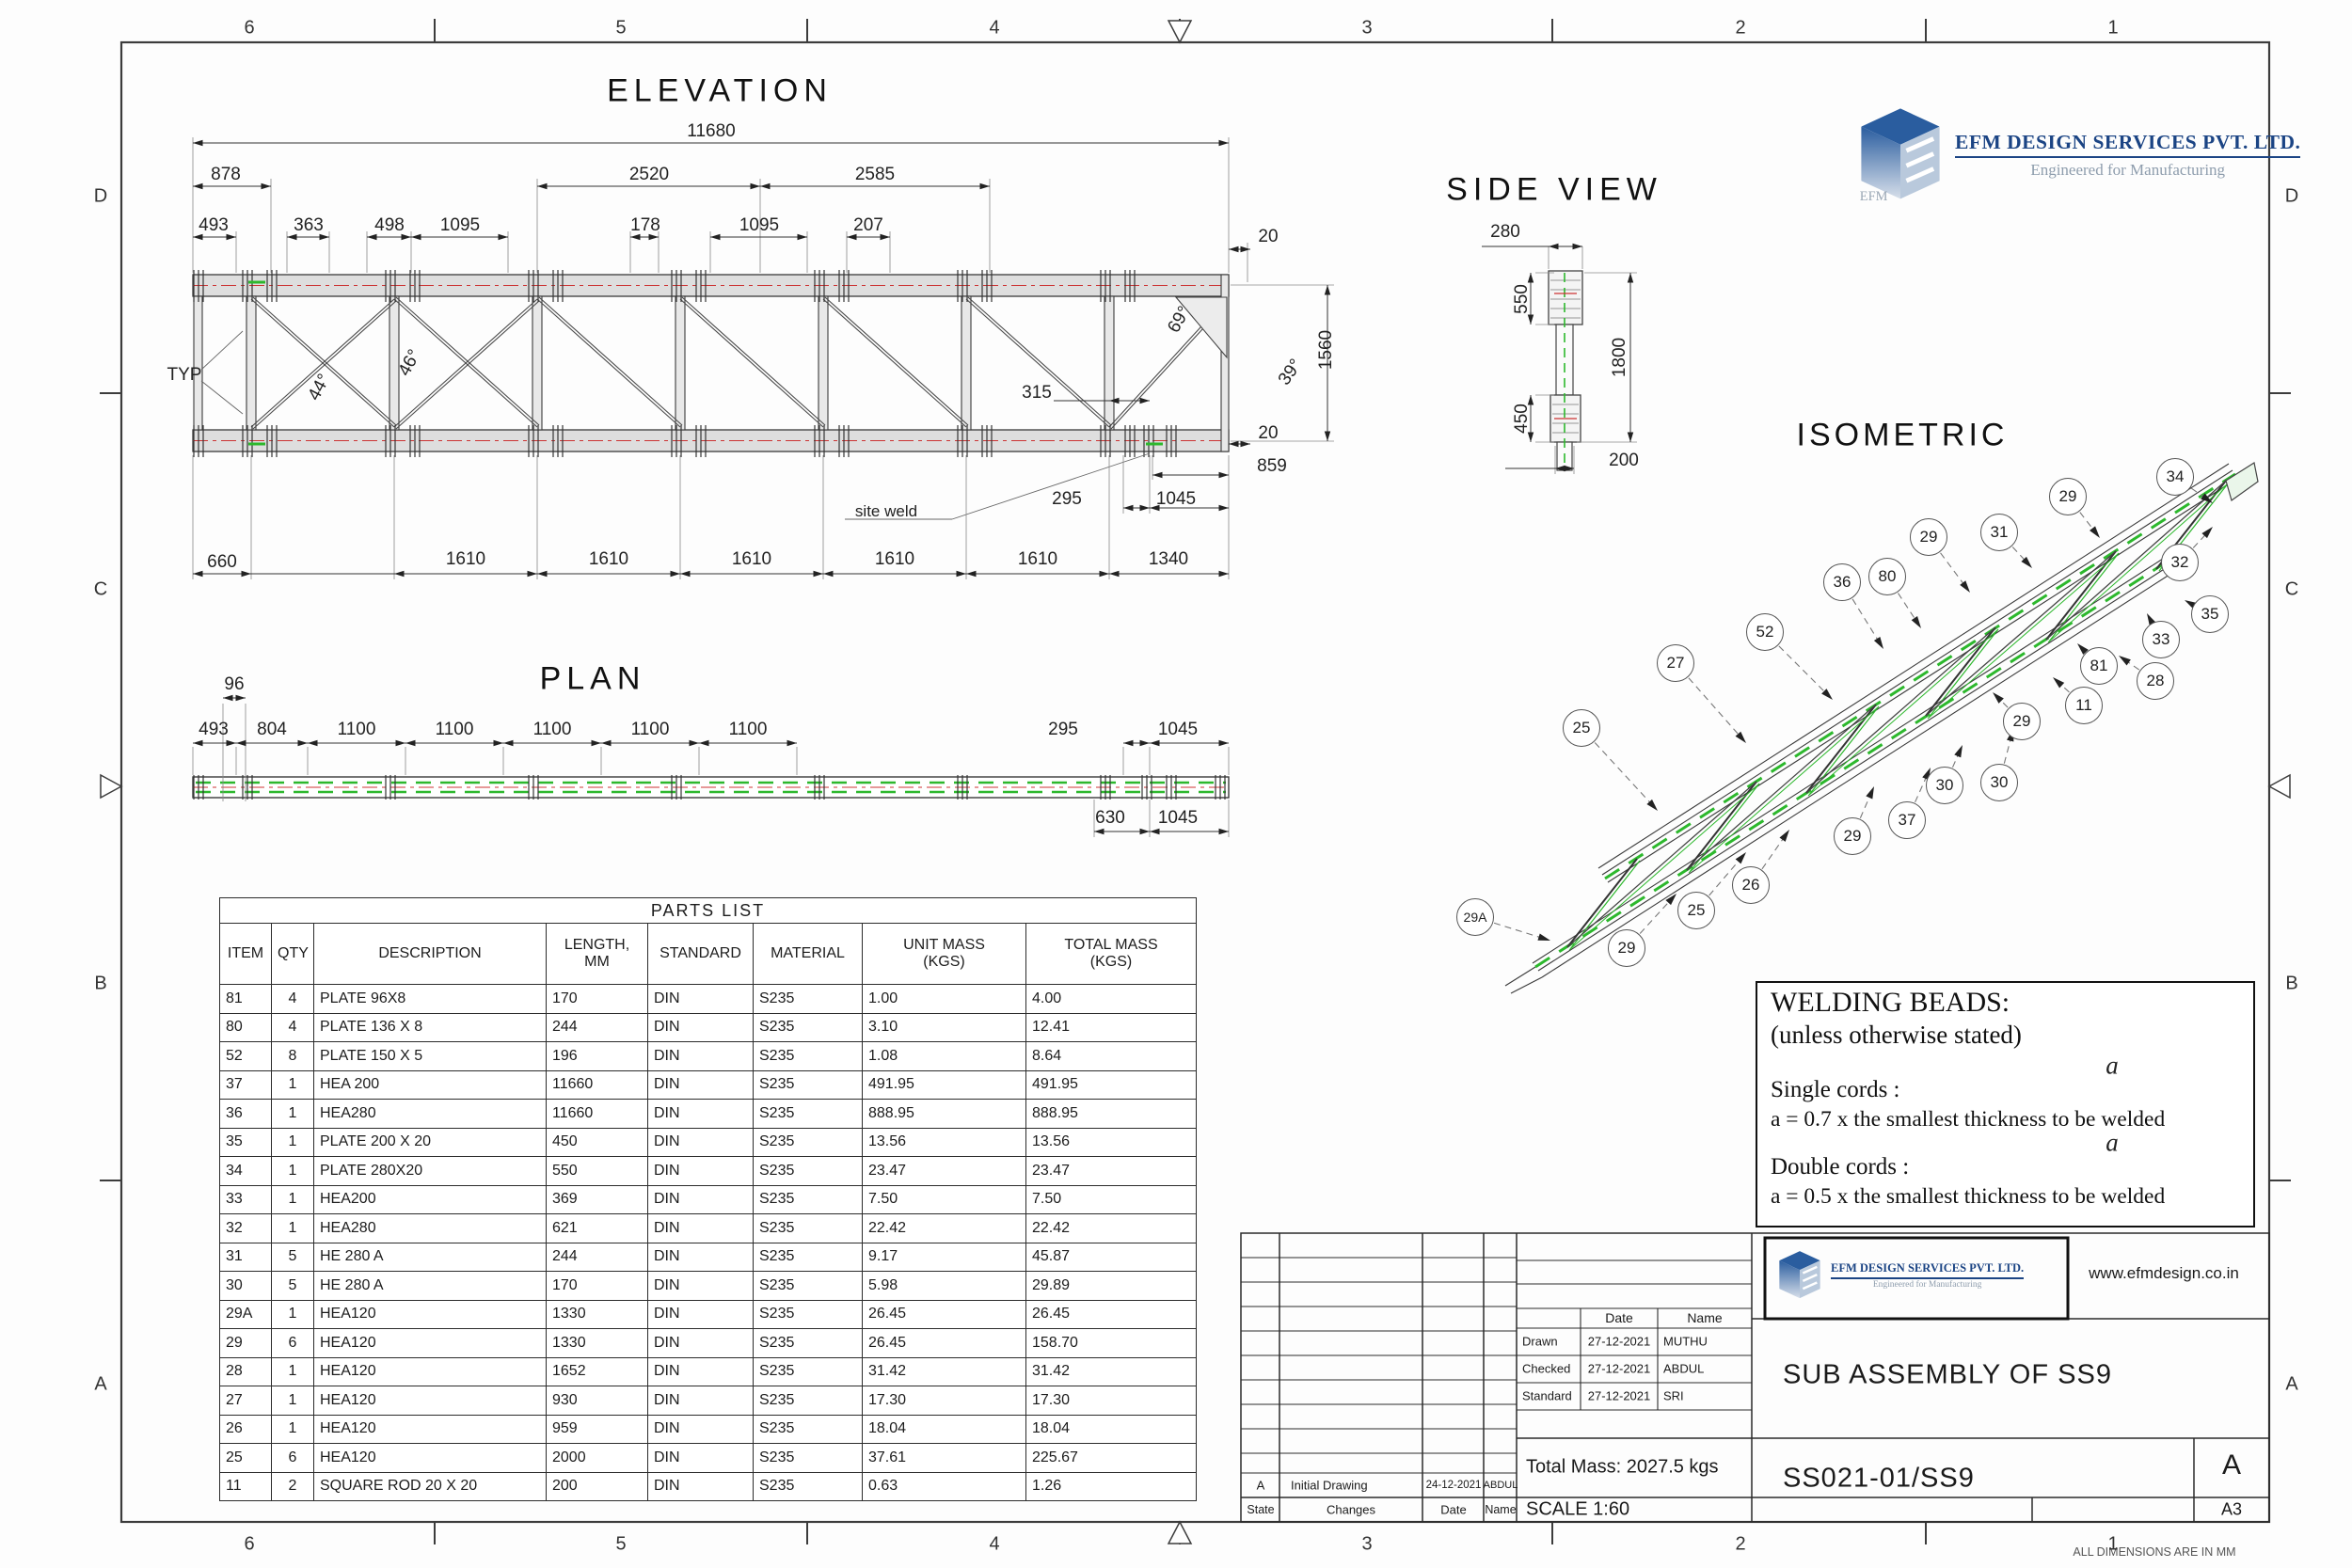 The width and height of the screenshot is (2352, 1568). I want to click on rev-header-date: Date, so click(1453, 1510).